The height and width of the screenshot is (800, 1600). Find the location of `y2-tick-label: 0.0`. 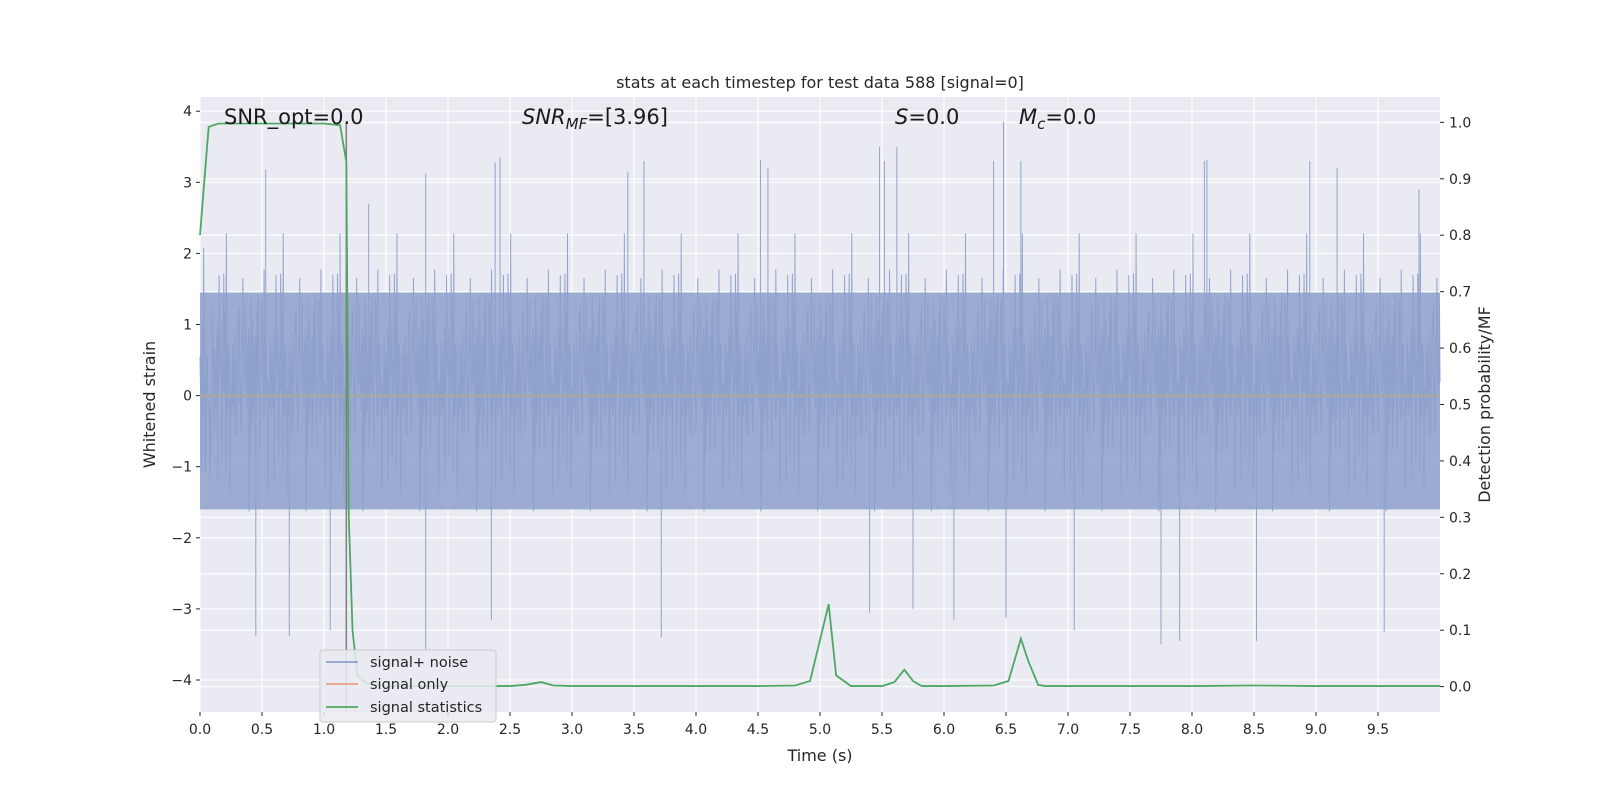

y2-tick-label: 0.0 is located at coordinates (1460, 688).